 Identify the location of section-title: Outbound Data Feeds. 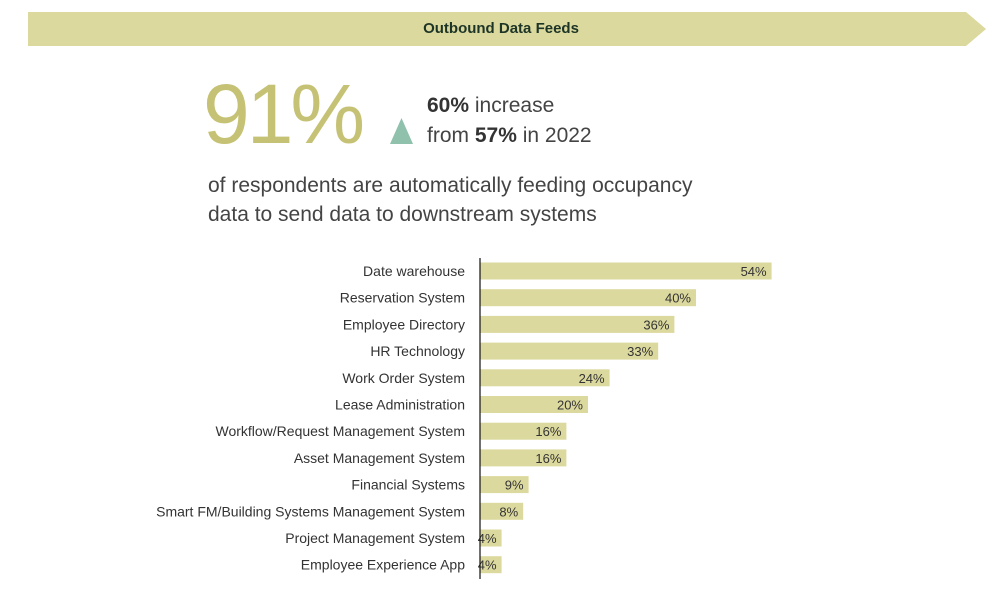
(501, 28).